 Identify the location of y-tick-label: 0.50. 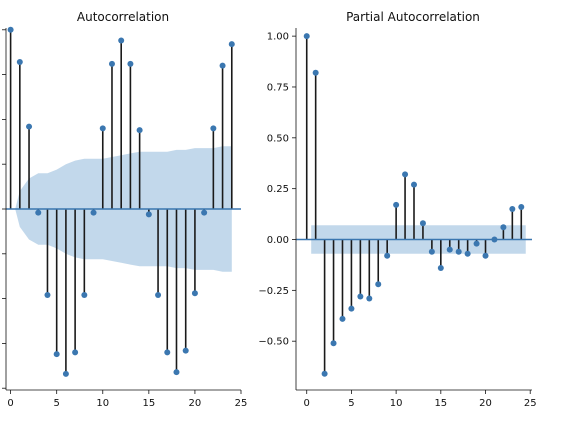
(278, 138).